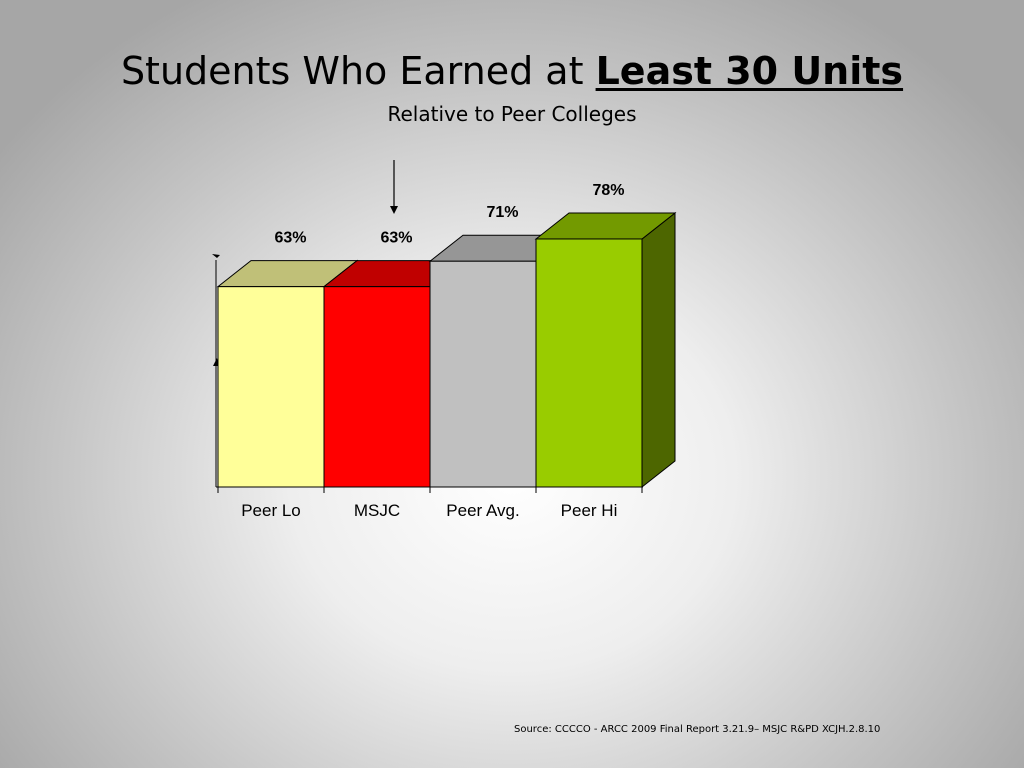  Describe the element at coordinates (290, 238) in the screenshot. I see `data-label-peer-lo: 63%` at that location.